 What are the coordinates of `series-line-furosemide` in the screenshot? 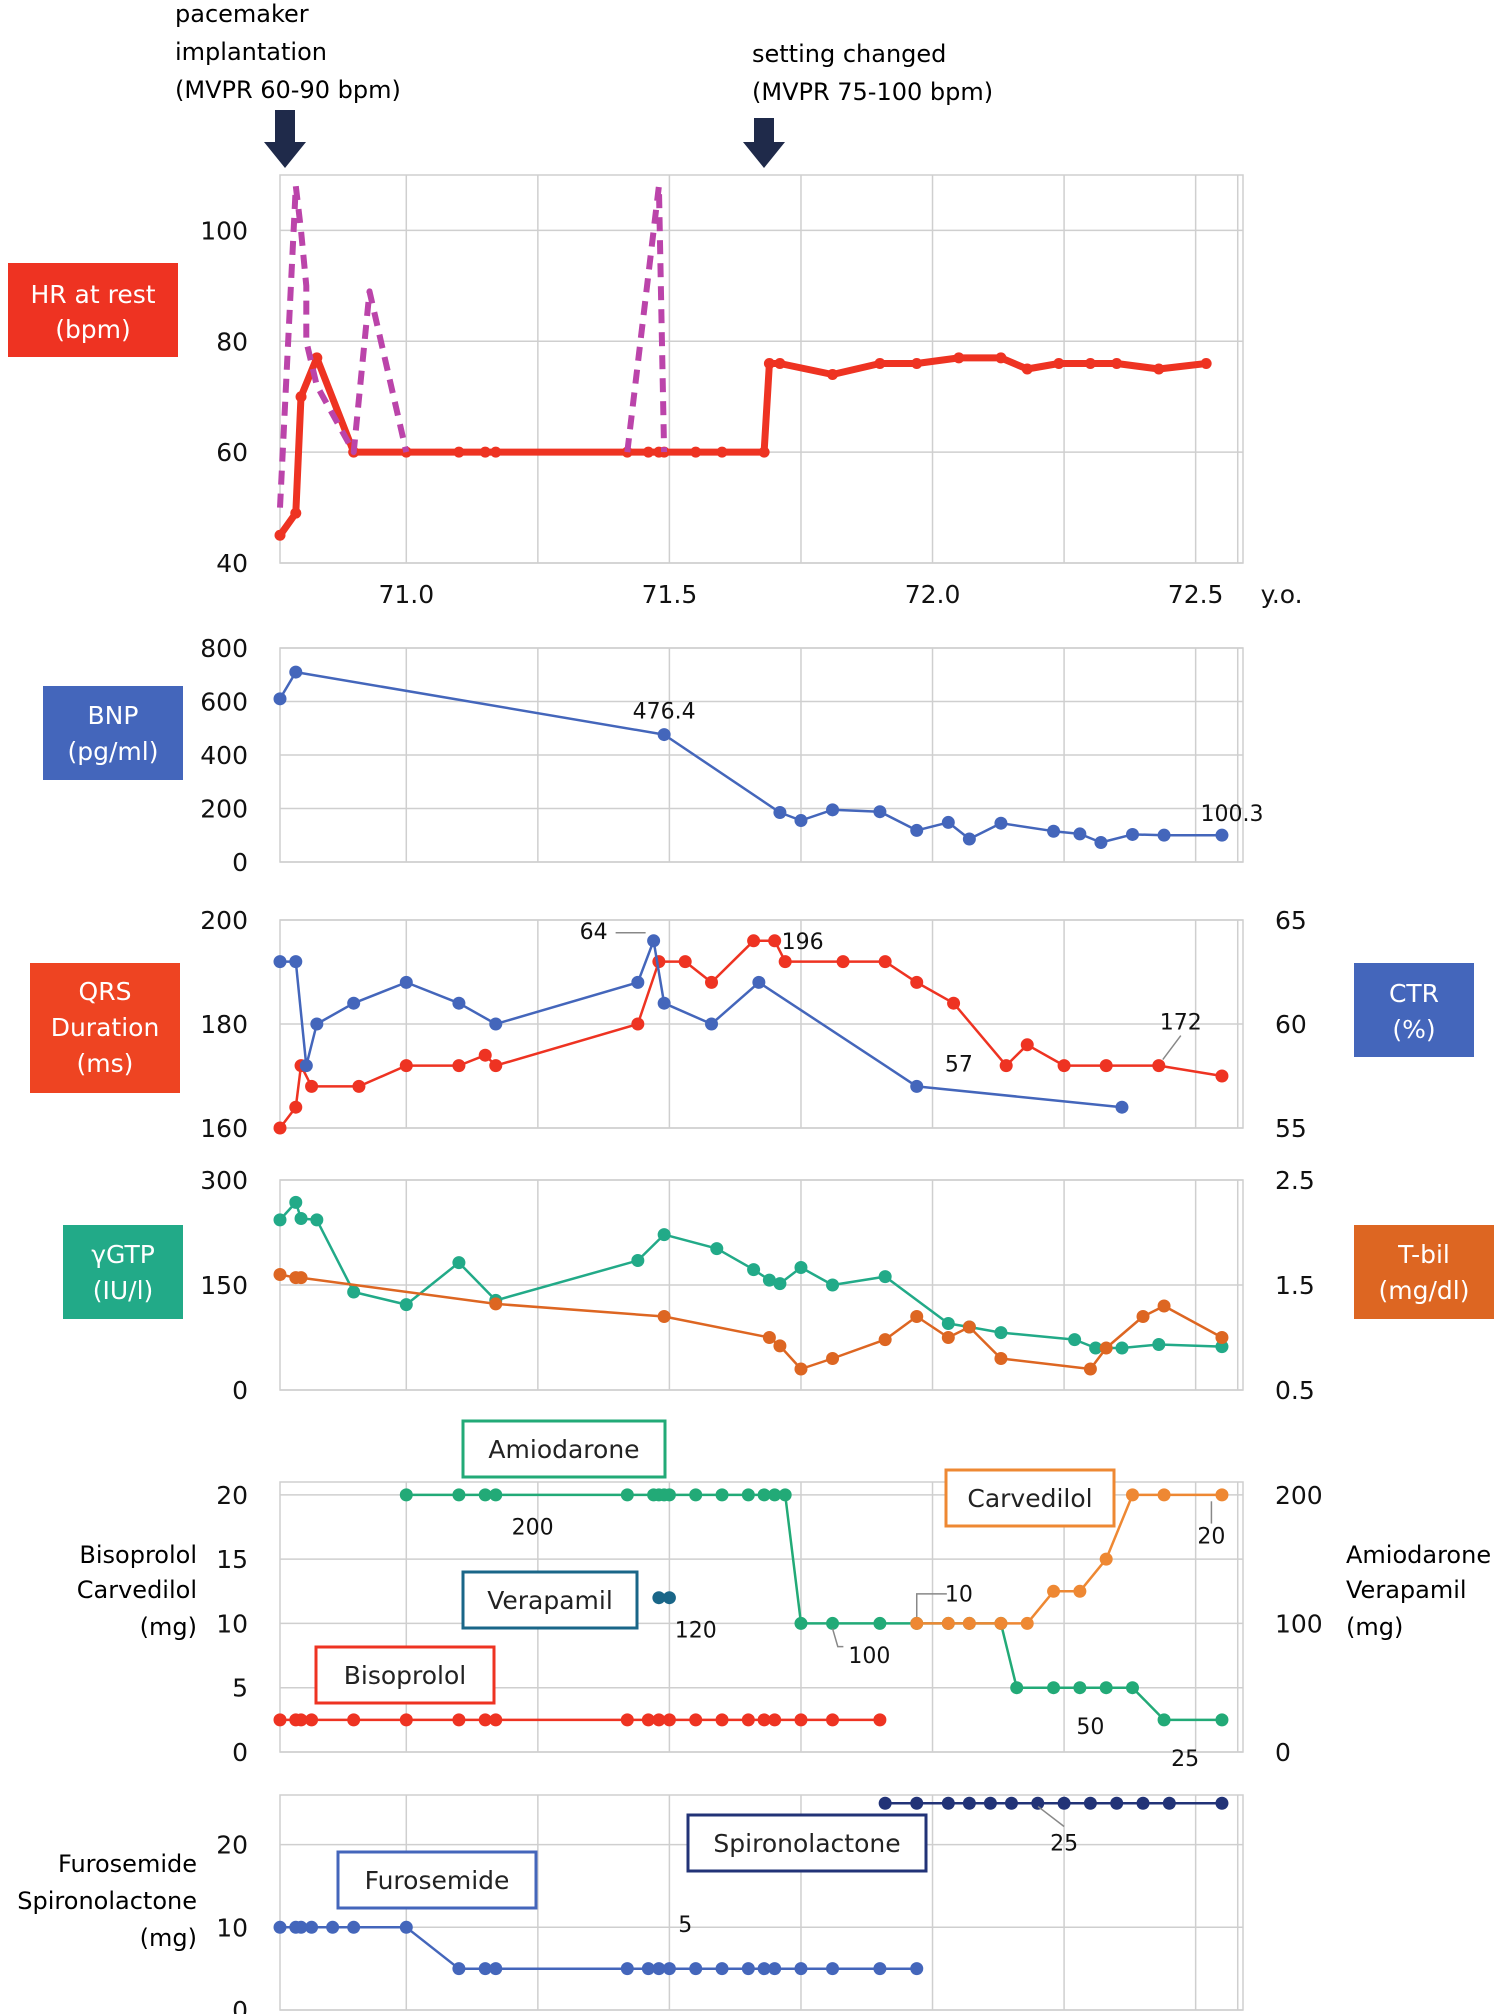 It's located at (598, 1948).